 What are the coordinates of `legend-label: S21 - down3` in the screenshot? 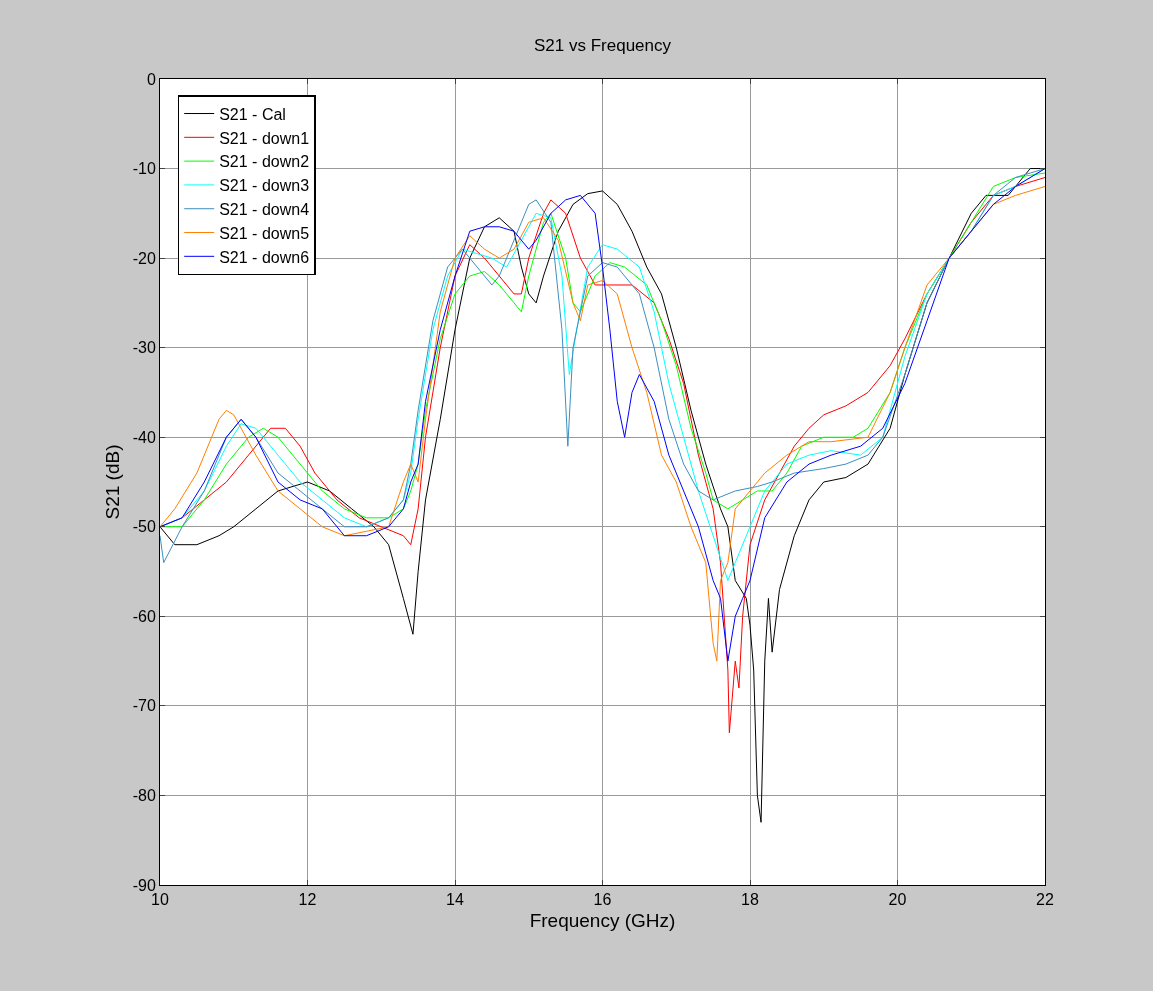 It's located at (264, 186).